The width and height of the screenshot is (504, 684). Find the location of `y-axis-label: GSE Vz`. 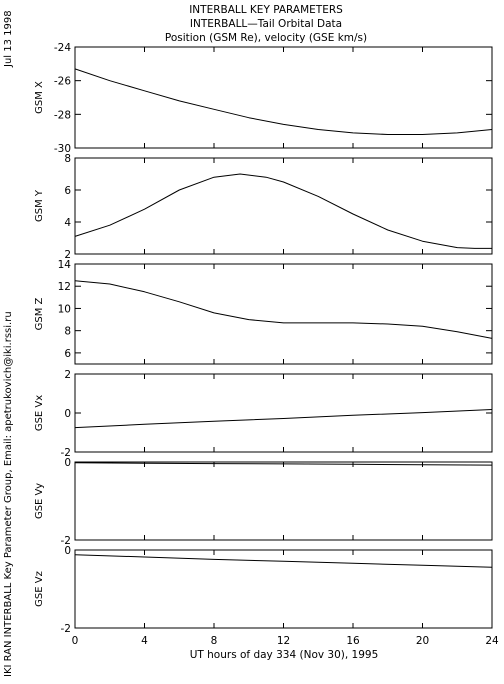

y-axis-label: GSE Vz is located at coordinates (39, 589).